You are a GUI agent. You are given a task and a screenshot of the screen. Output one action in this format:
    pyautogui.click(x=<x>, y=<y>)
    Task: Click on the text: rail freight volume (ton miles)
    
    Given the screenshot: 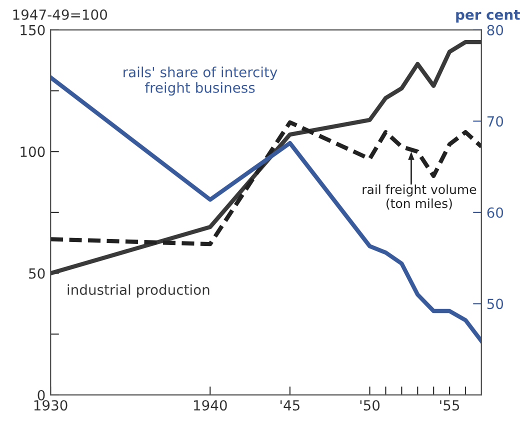 What is the action you would take?
    pyautogui.click(x=419, y=197)
    